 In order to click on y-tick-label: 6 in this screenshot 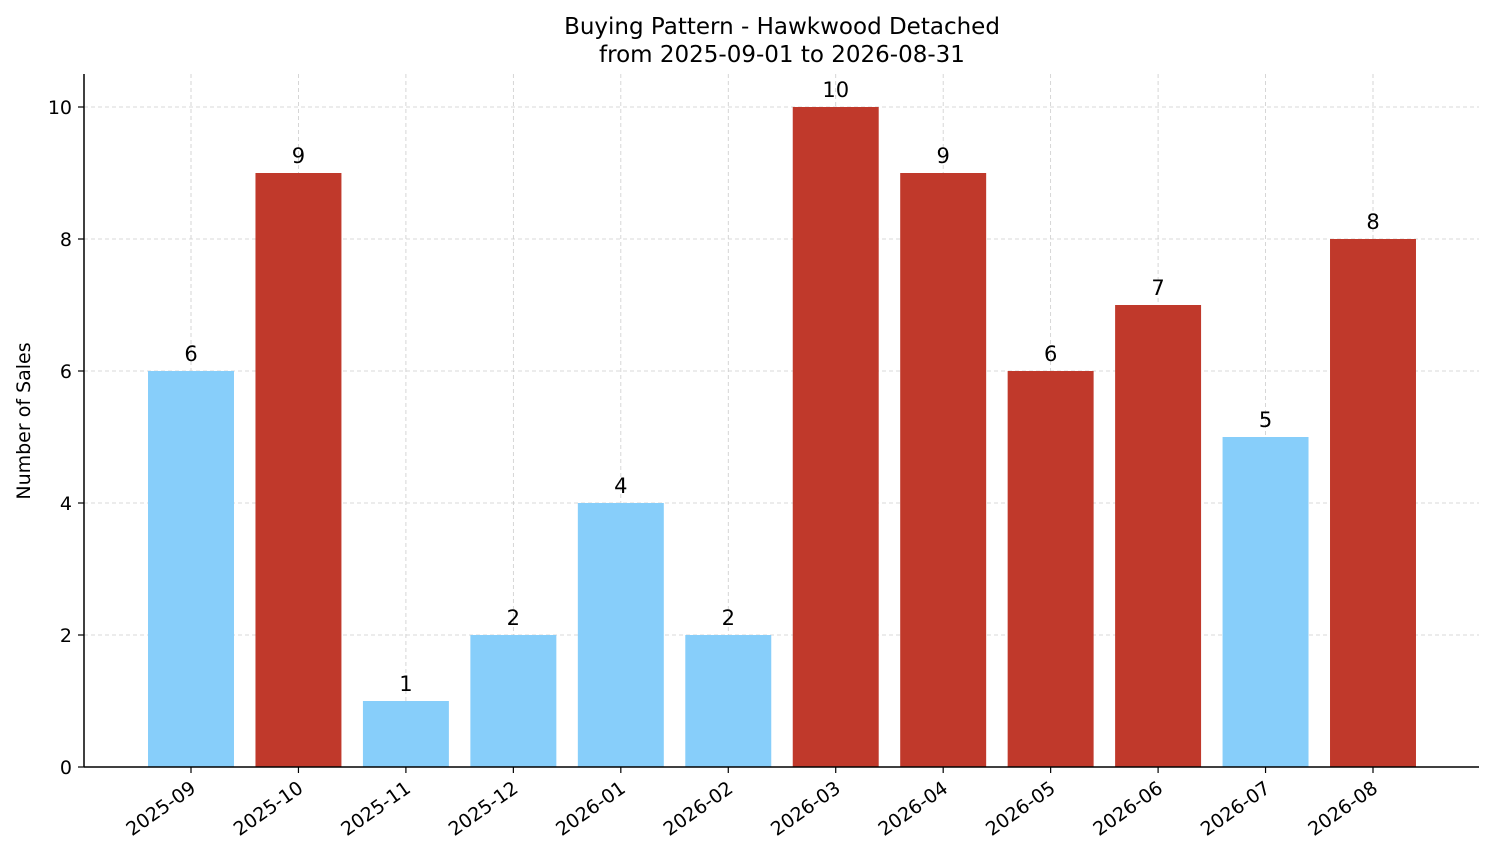, I will do `click(66, 372)`.